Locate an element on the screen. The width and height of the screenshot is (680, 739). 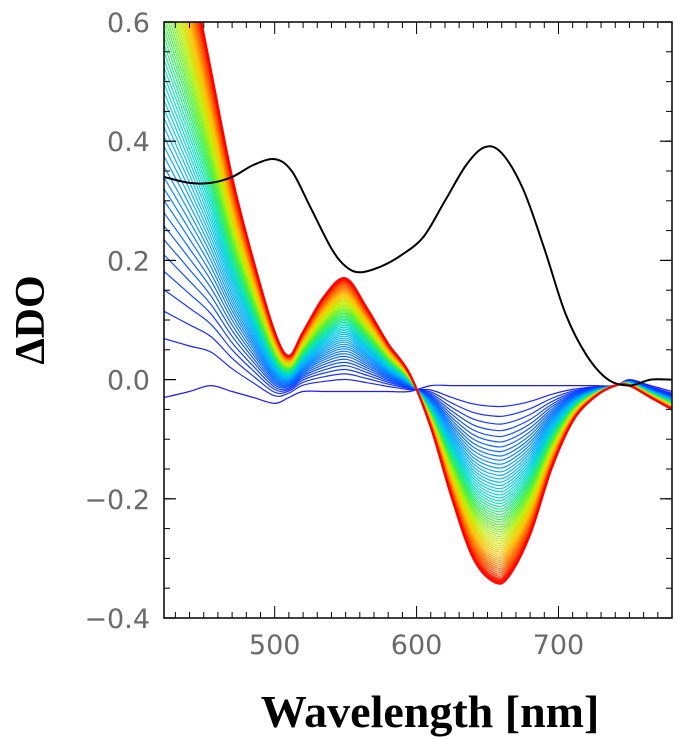
x-tick-label: 600 is located at coordinates (417, 645).